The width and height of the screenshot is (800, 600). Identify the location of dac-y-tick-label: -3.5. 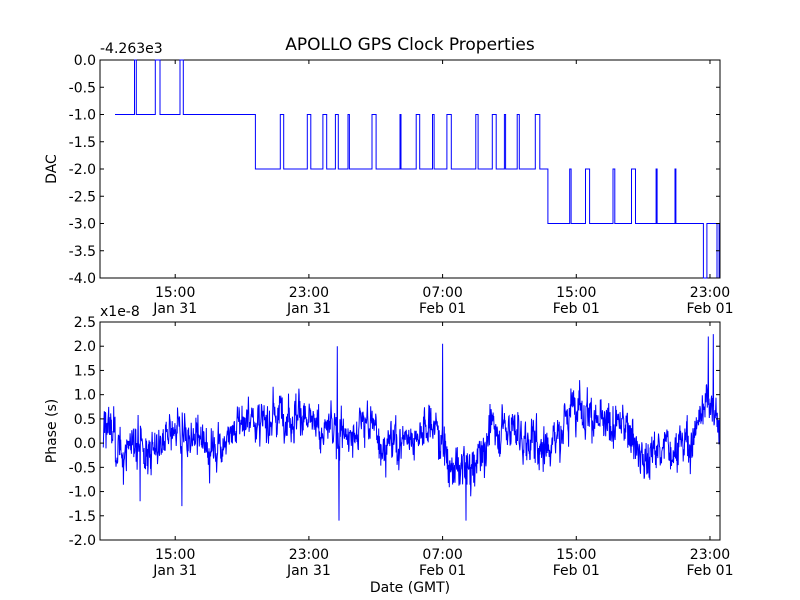
(82, 252).